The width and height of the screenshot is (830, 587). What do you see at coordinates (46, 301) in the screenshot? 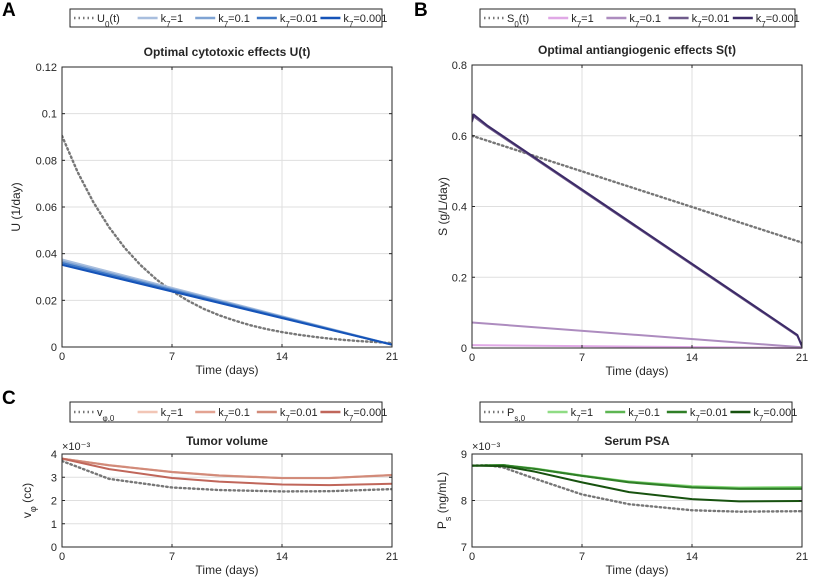
I see `y-tick-label: 0.02` at bounding box center [46, 301].